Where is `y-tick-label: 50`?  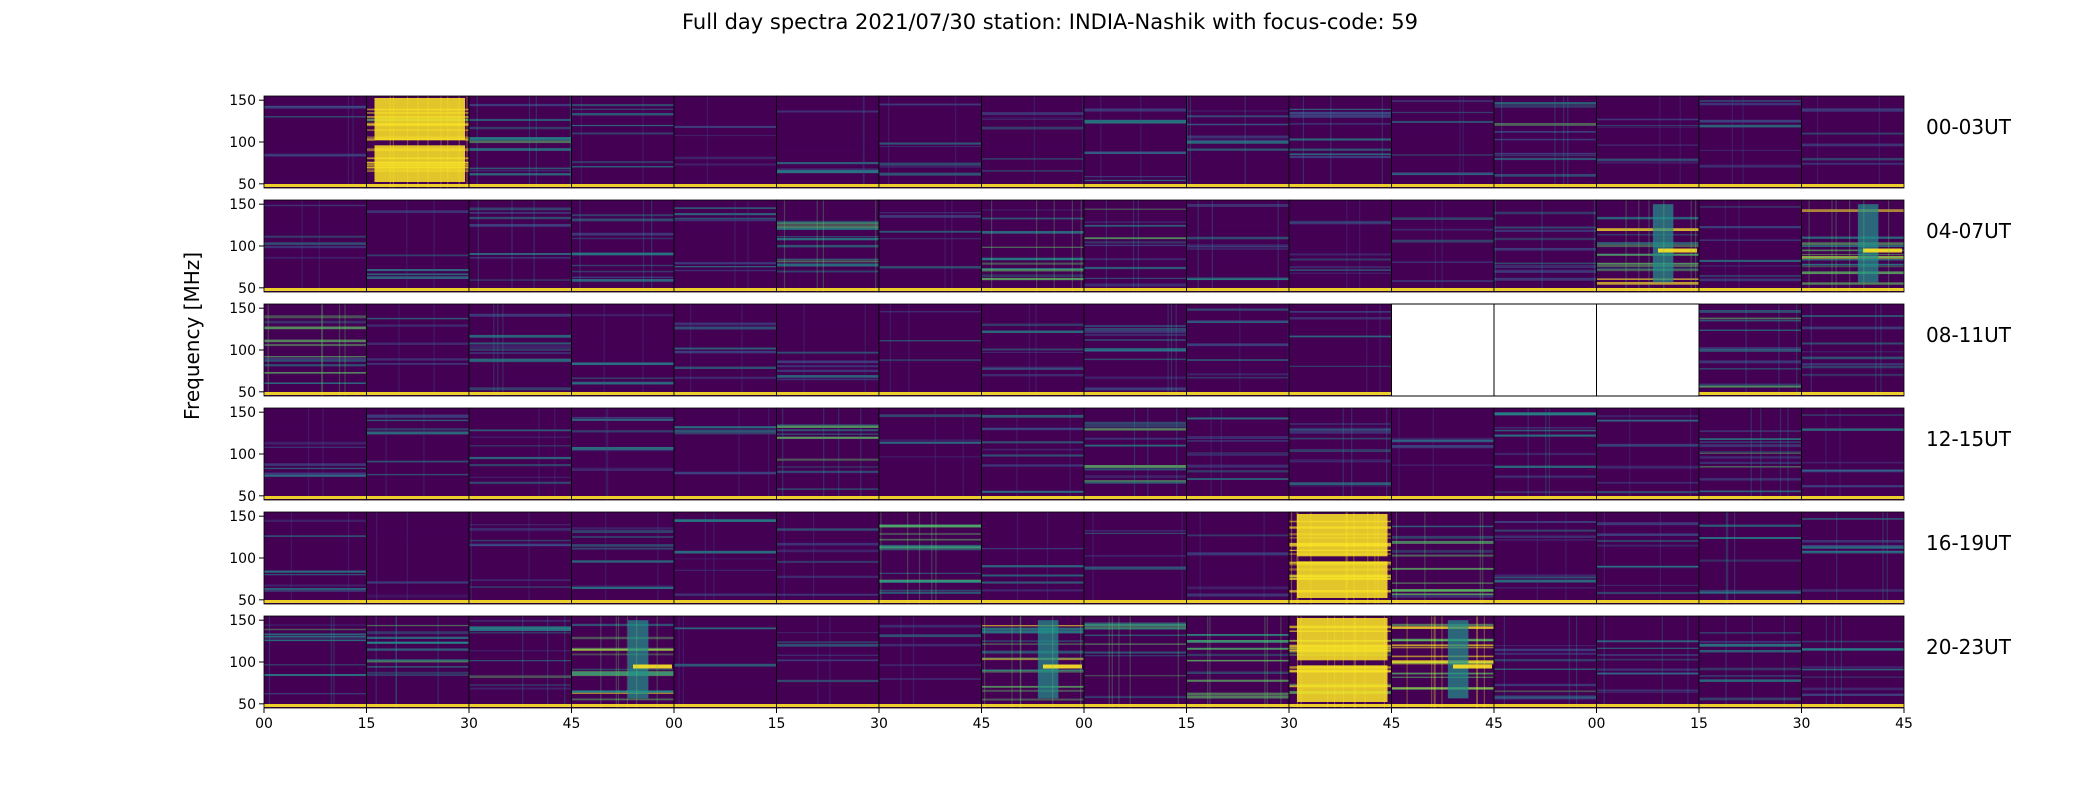 y-tick-label: 50 is located at coordinates (247, 185).